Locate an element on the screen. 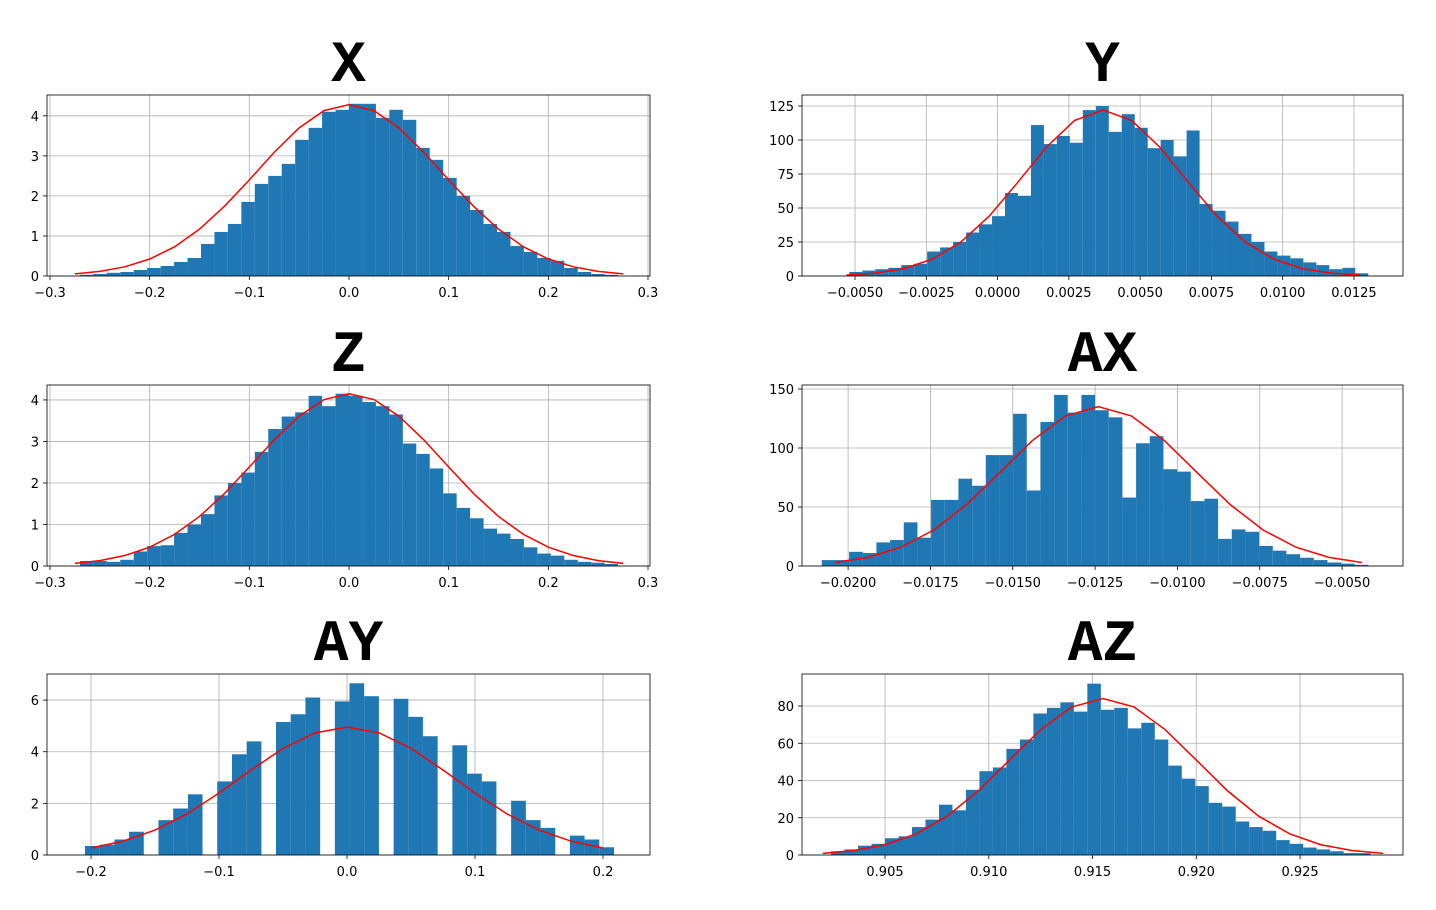 The height and width of the screenshot is (910, 1436). x-tick-label: 0.915 is located at coordinates (1092, 872).